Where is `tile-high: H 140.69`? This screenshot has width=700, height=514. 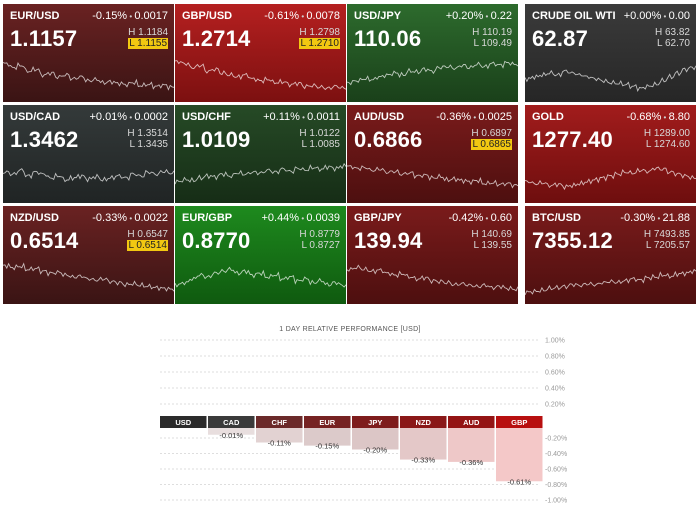 tile-high: H 140.69 is located at coordinates (491, 234).